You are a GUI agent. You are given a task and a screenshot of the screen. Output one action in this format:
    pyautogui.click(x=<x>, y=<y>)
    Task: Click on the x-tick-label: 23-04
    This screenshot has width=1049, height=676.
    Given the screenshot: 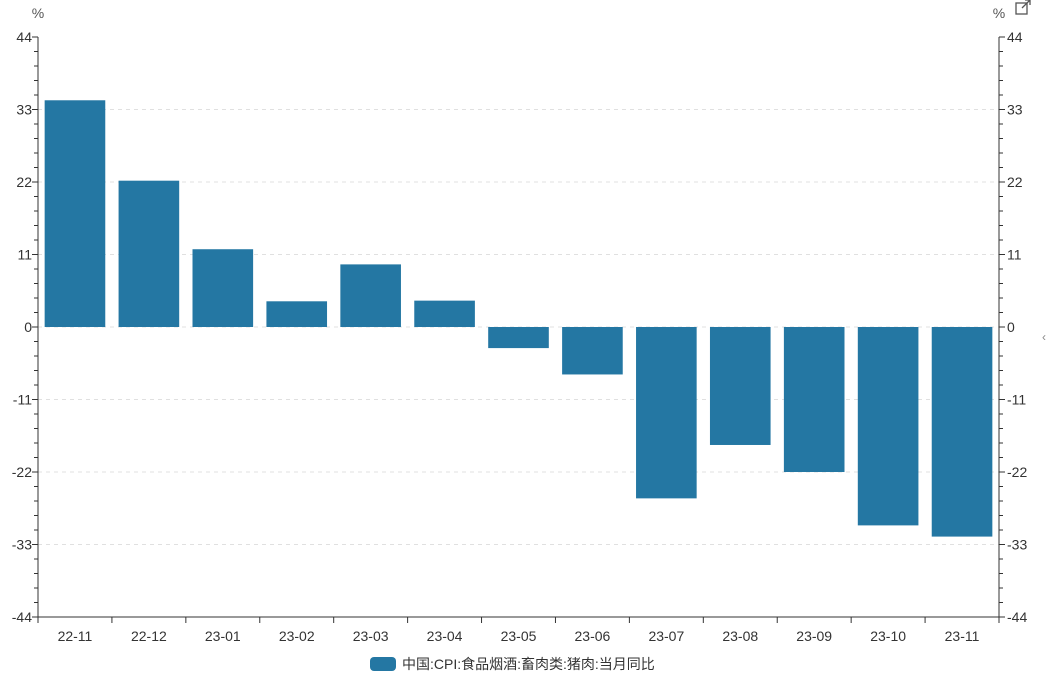 What is the action you would take?
    pyautogui.click(x=445, y=636)
    